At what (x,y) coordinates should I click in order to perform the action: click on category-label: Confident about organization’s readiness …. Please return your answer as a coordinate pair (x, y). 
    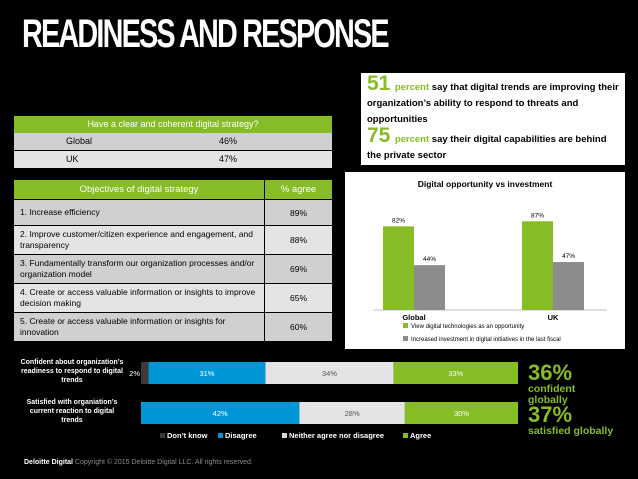
    Looking at the image, I should click on (72, 371).